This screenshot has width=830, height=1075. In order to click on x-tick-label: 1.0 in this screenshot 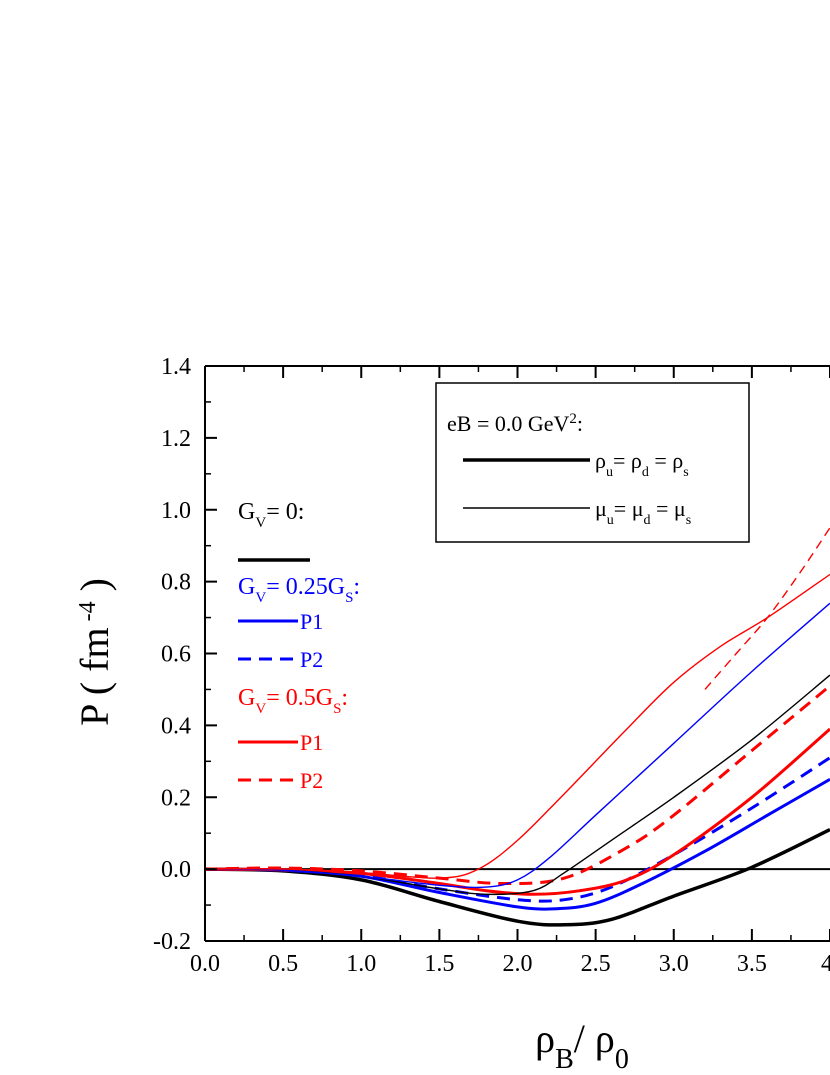, I will do `click(361, 964)`.